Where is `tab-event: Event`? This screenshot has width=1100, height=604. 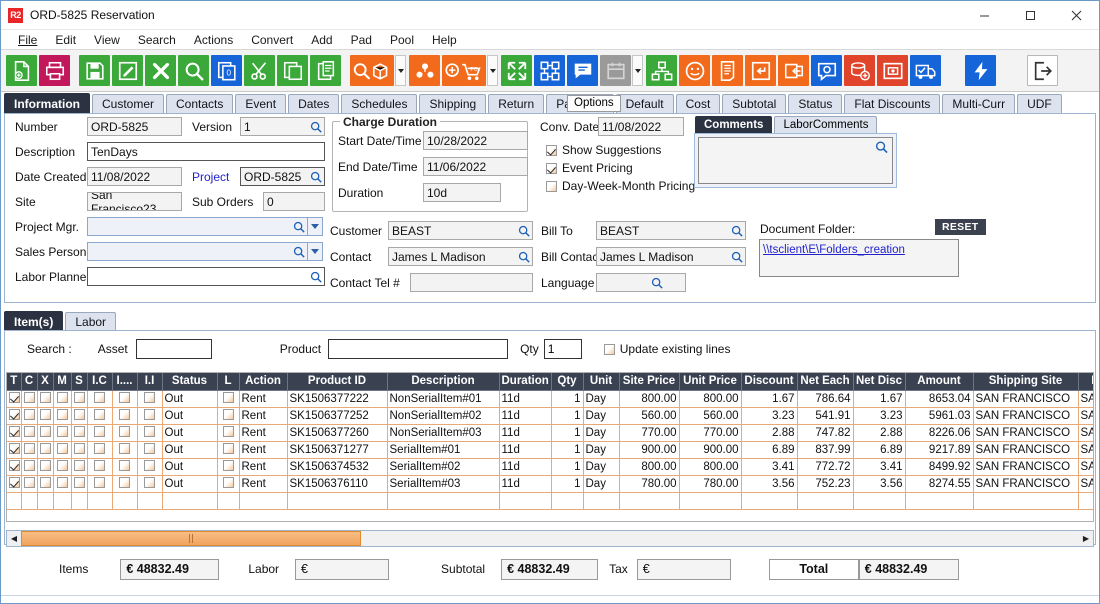
tab-event: Event is located at coordinates (261, 103).